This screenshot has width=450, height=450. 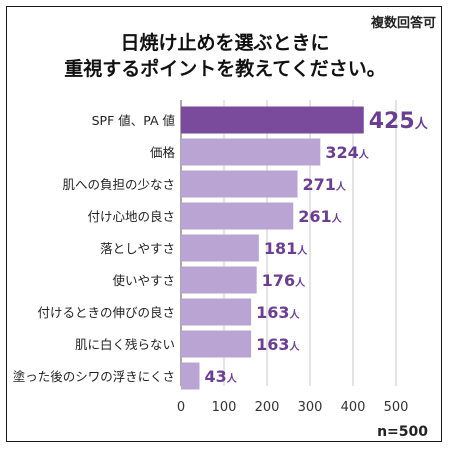 What do you see at coordinates (347, 152) in the screenshot?
I see `data-label: 324人` at bounding box center [347, 152].